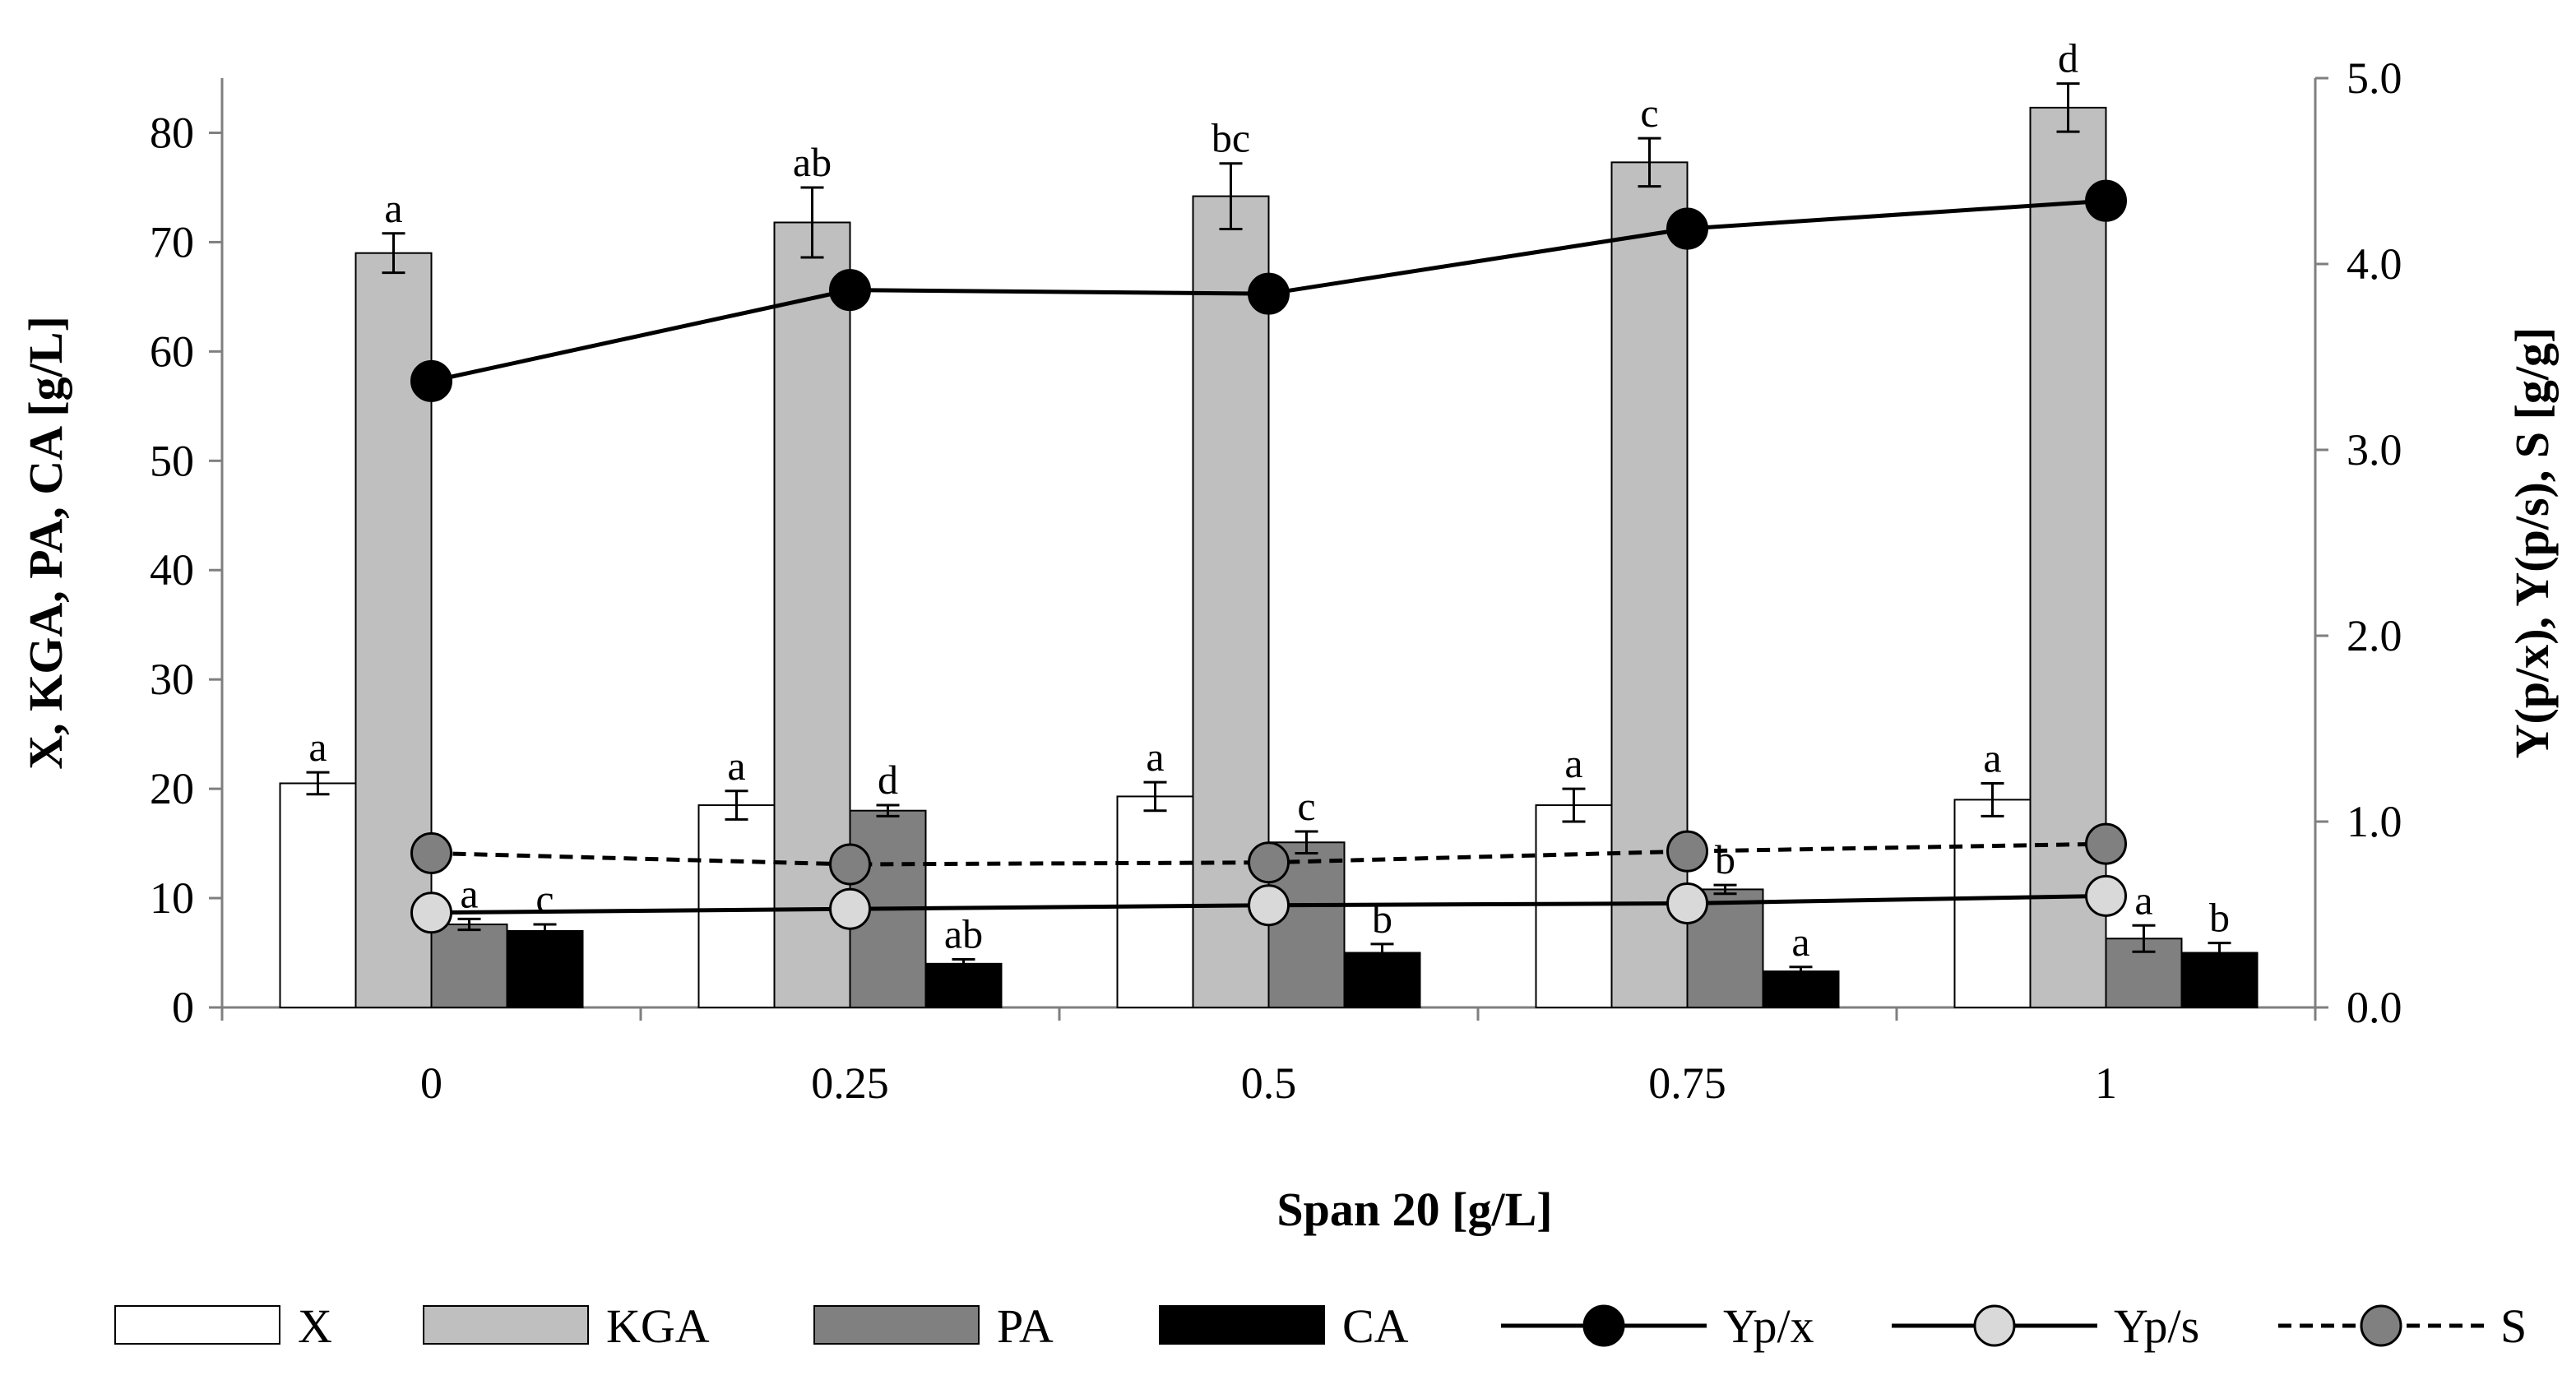  Describe the element at coordinates (315, 1326) in the screenshot. I see `legend-label-x: X` at that location.